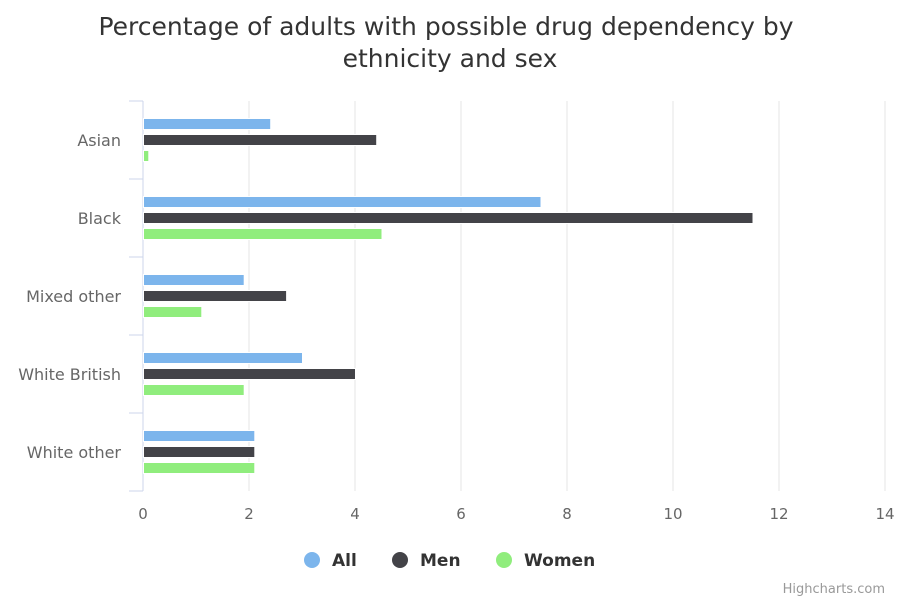 The height and width of the screenshot is (600, 900). Describe the element at coordinates (461, 514) in the screenshot. I see `x-tick-label: 6` at that location.